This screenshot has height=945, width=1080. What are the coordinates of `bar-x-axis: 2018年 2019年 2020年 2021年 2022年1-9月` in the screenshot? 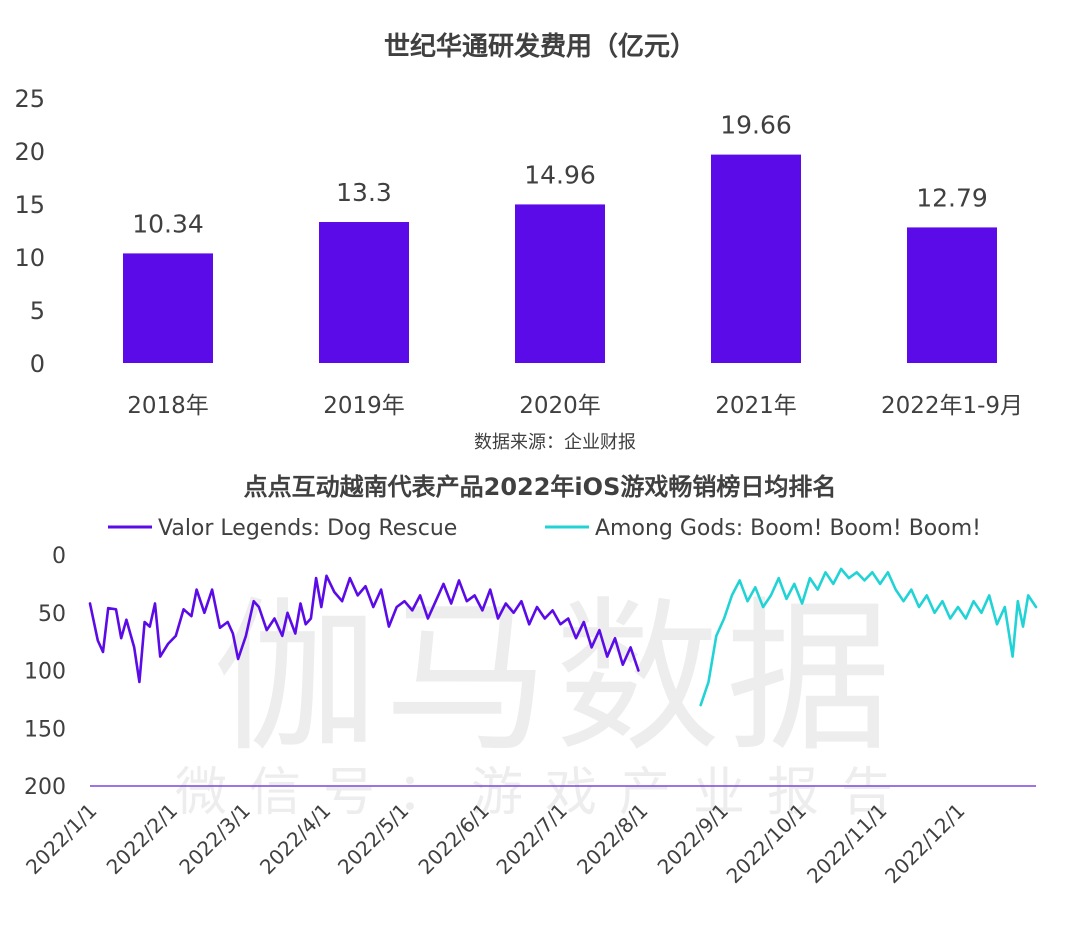 It's located at (575, 406).